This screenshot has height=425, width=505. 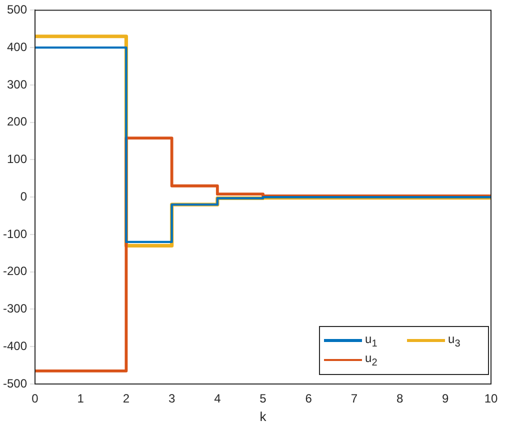 I want to click on x-tick-label: 1, so click(x=80, y=399).